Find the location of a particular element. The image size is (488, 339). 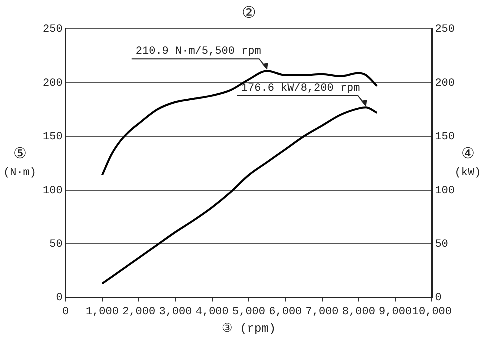

x-tick-label: 9,000 is located at coordinates (395, 312).